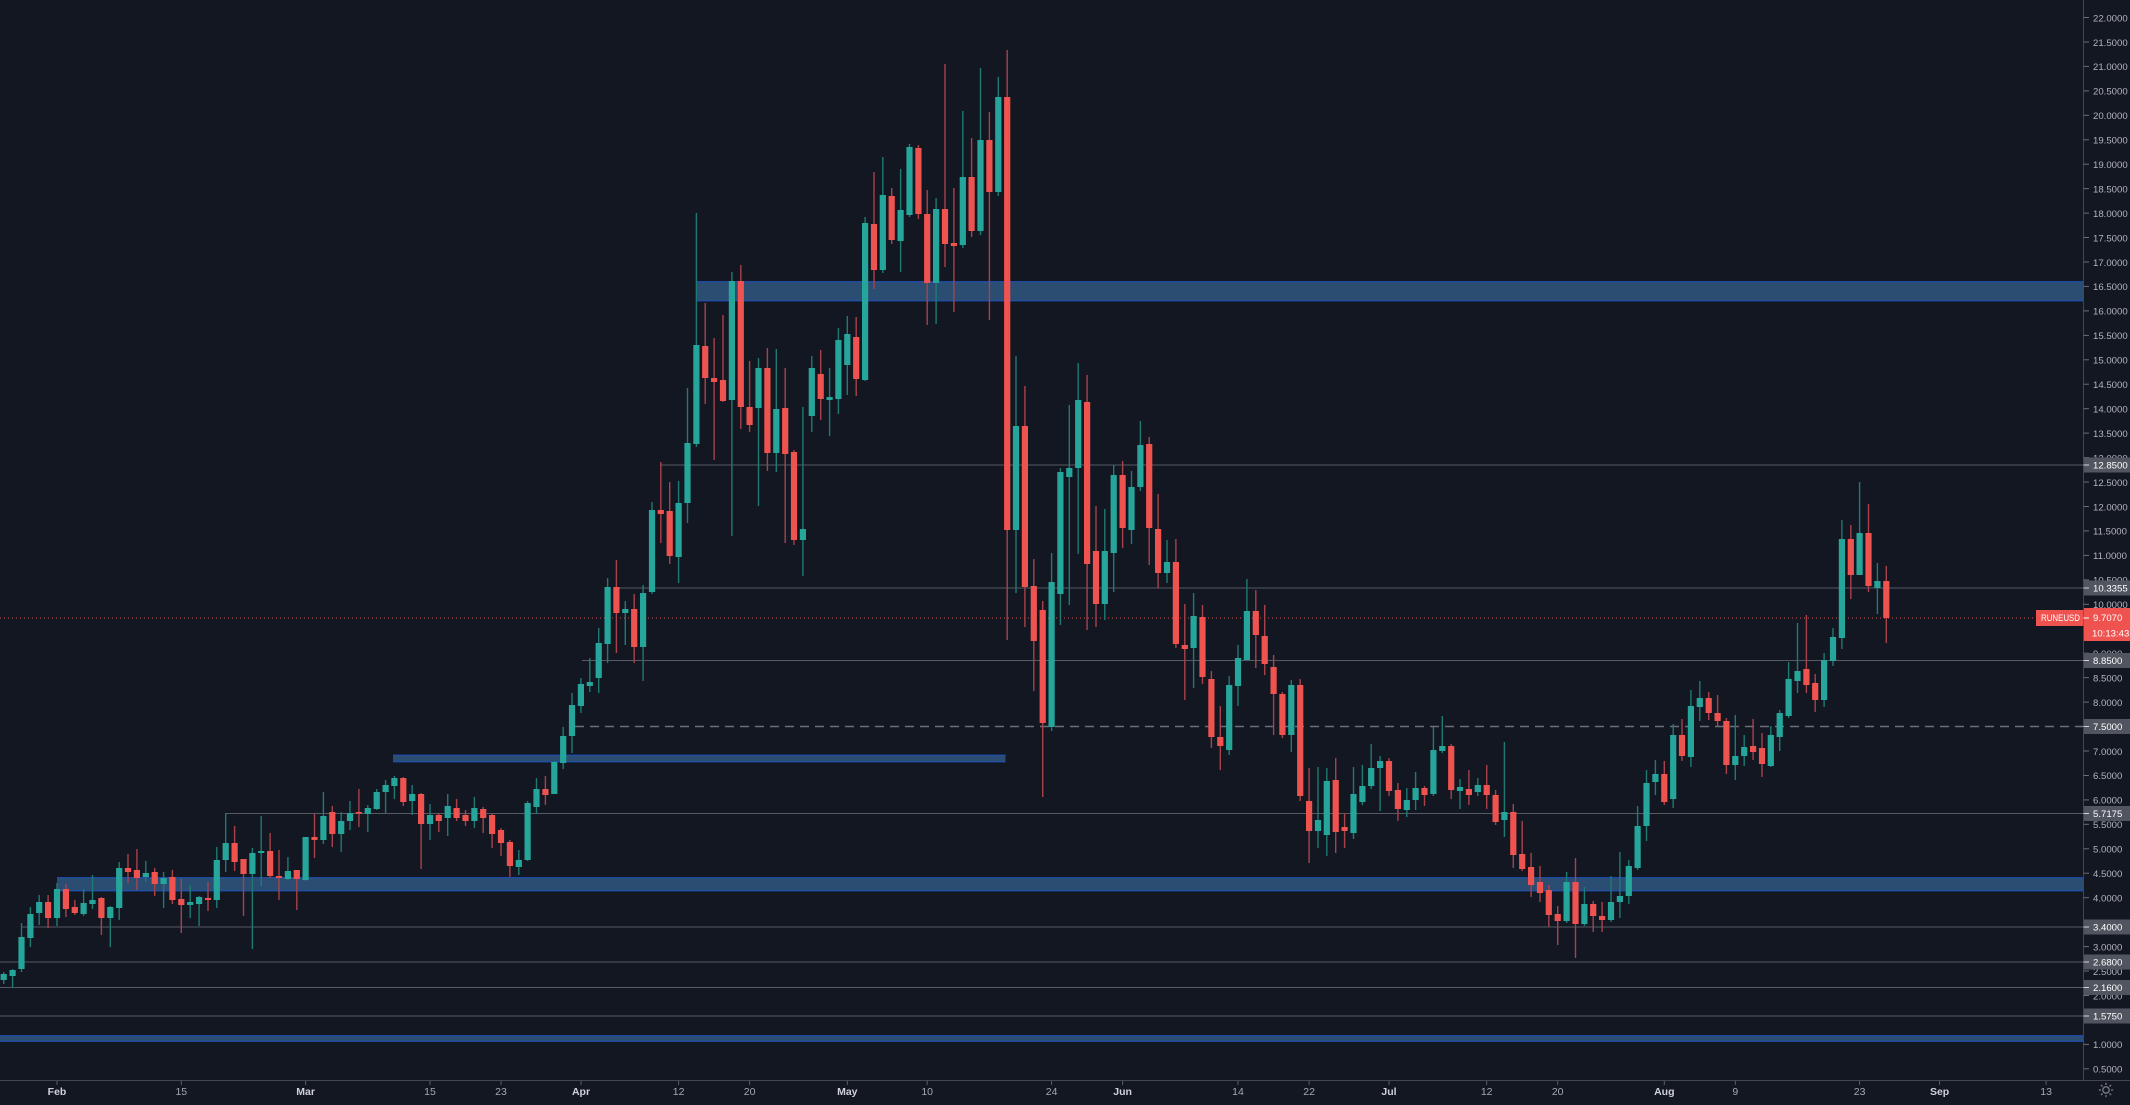  Describe the element at coordinates (2107, 1070) in the screenshot. I see `svg-text: 0.5000` at that location.